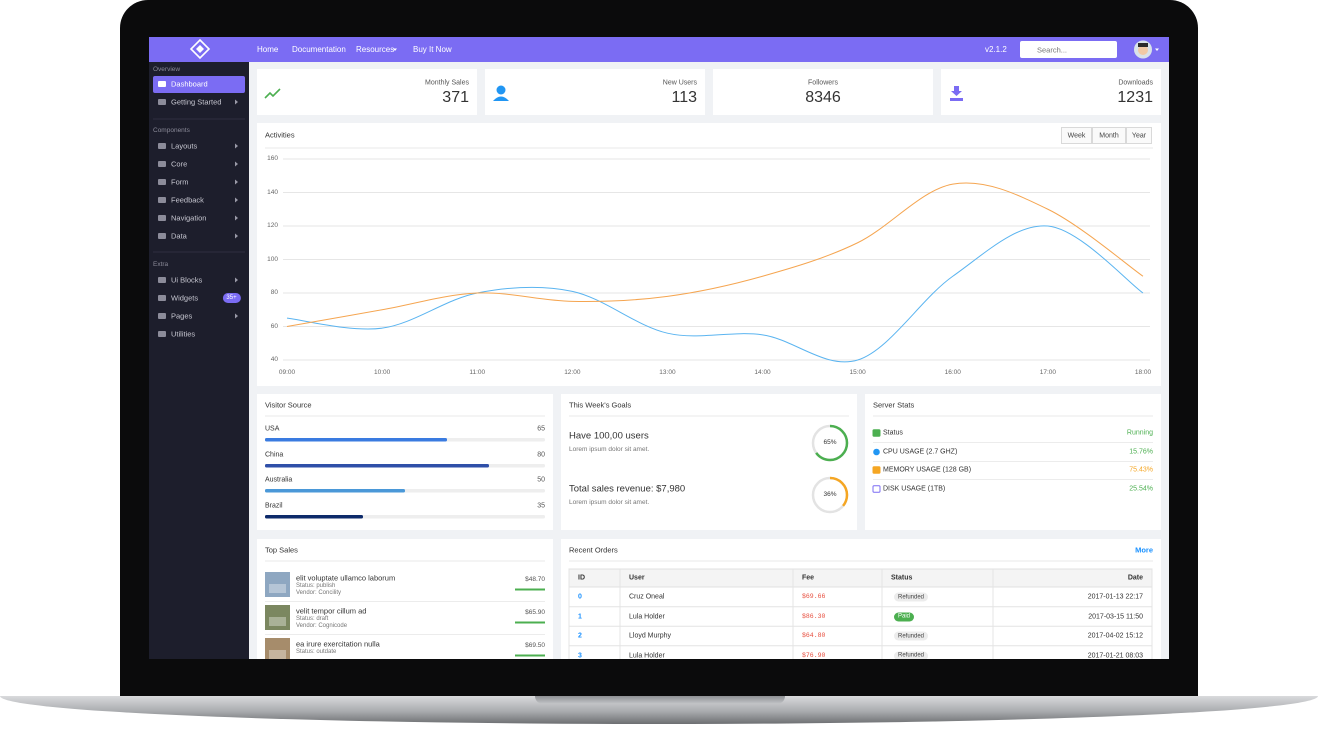 The height and width of the screenshot is (730, 1318). I want to click on column-header: Date, so click(1135, 578).